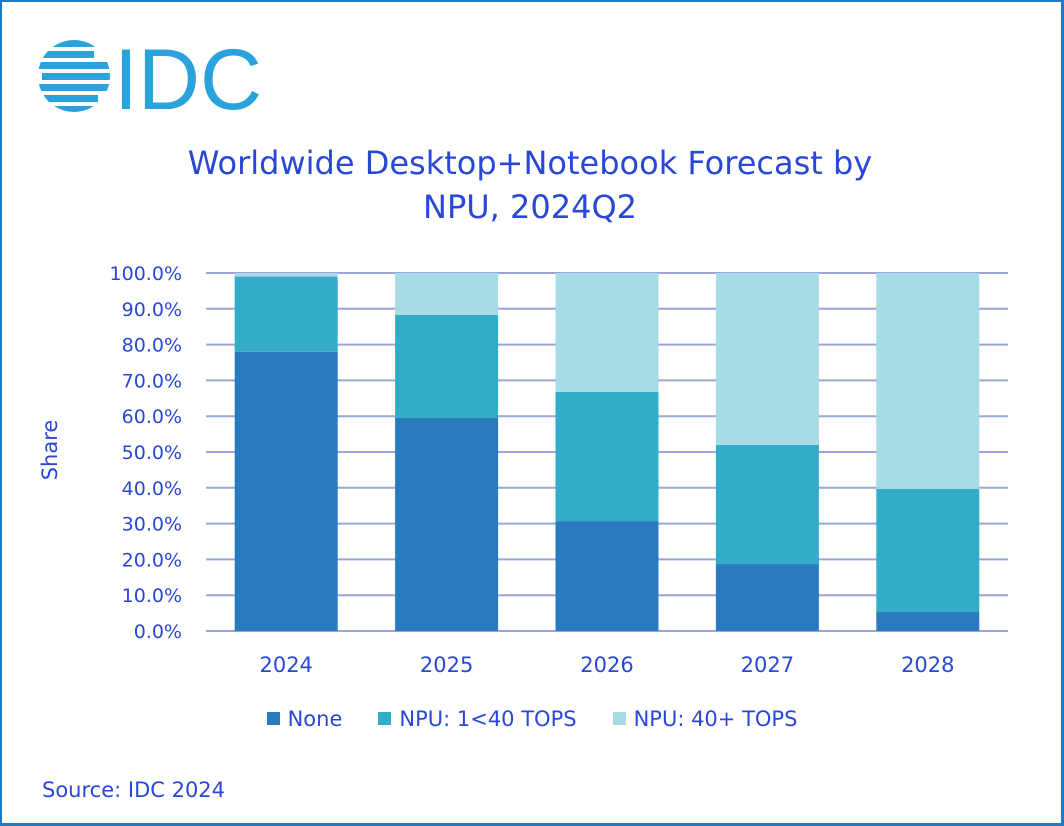  I want to click on x-tick-label: 2024, so click(285, 665).